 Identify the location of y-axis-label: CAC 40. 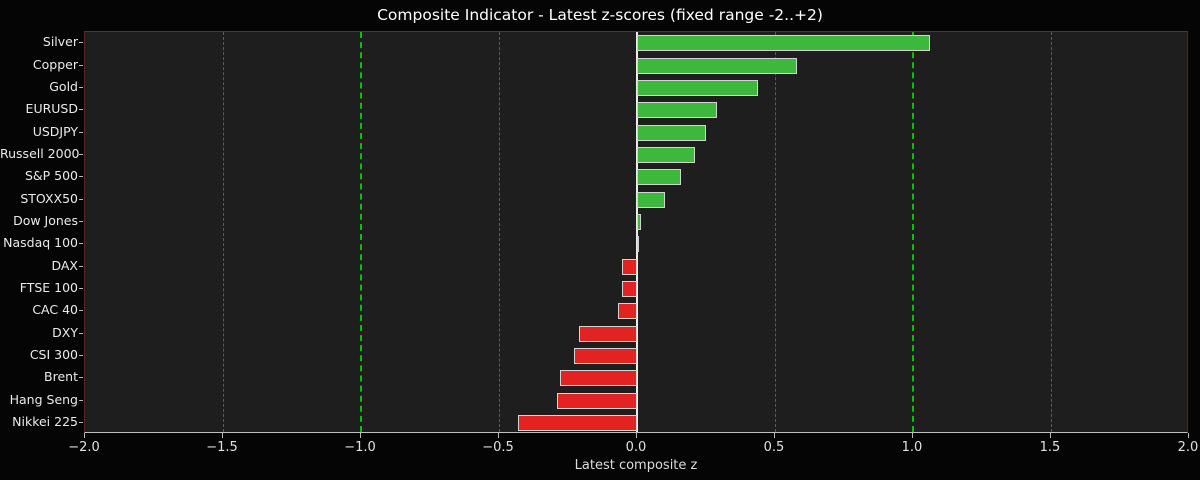
(55, 310).